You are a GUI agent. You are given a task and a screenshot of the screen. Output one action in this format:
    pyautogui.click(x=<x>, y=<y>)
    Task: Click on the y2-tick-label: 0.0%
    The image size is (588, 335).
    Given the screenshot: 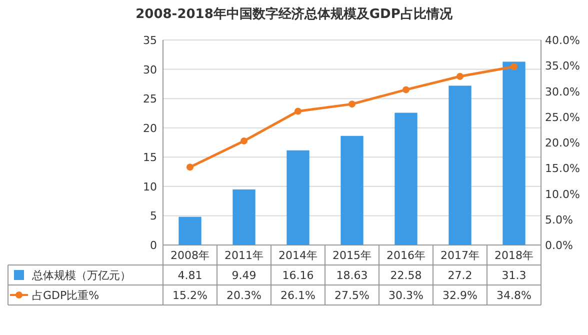 What is the action you would take?
    pyautogui.click(x=559, y=245)
    